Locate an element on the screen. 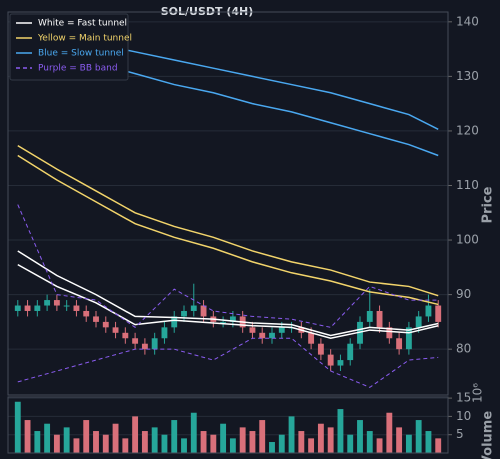  volume-axis-label: Volume is located at coordinates (488, 435).